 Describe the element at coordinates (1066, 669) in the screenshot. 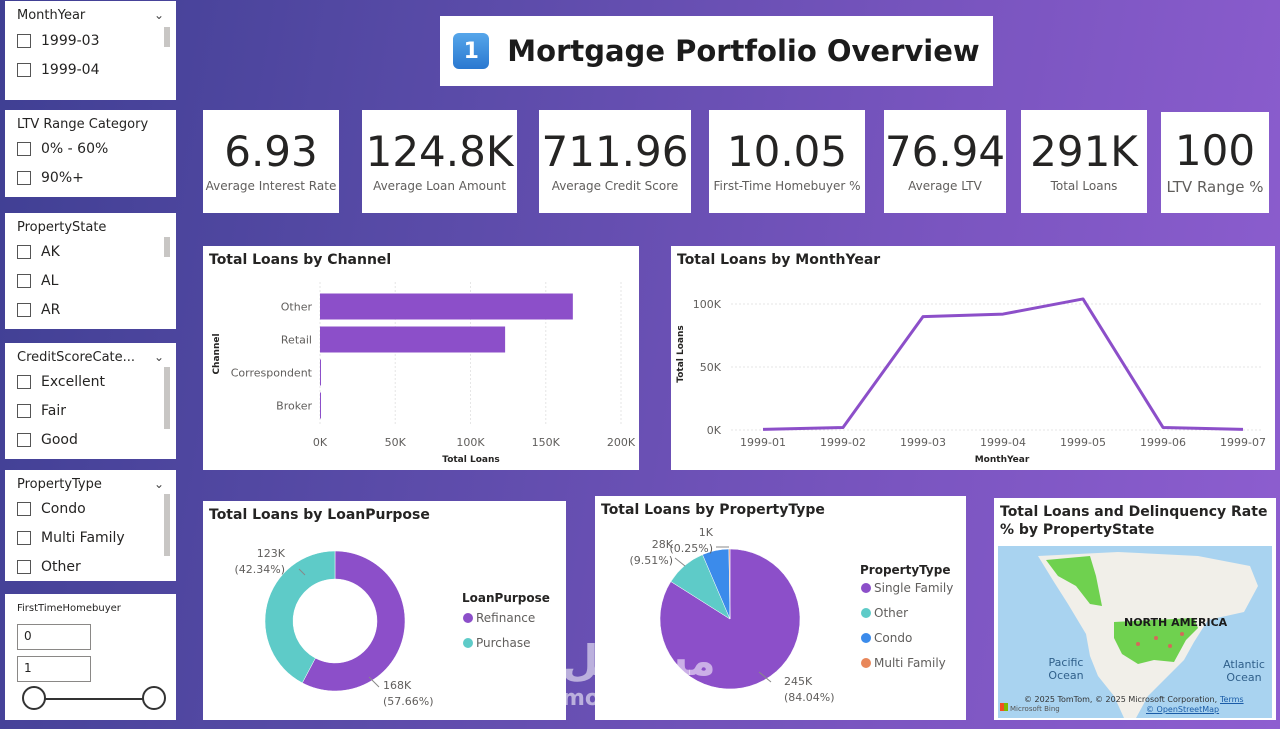

I see `map-label-pacific: Pacific Ocean` at that location.